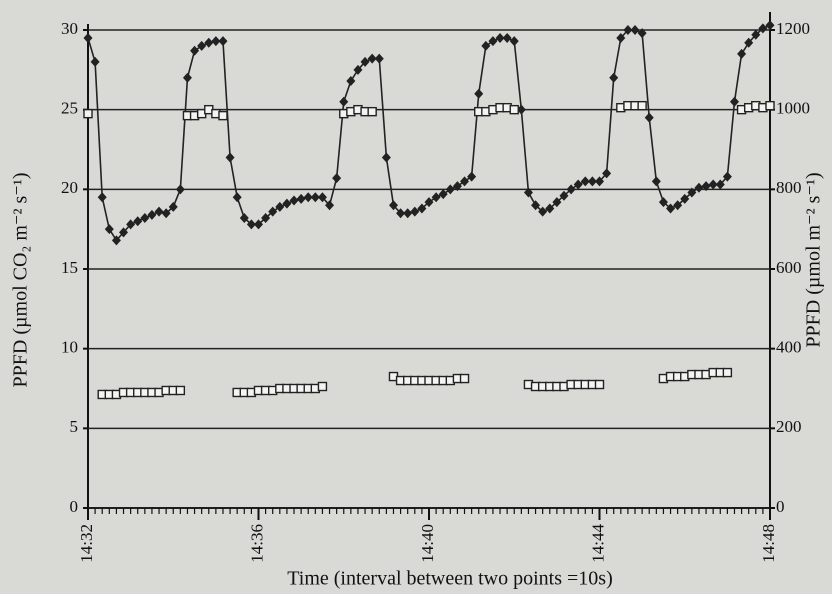 This screenshot has width=832, height=594. Describe the element at coordinates (74, 426) in the screenshot. I see `y-tick-label: 5` at that location.